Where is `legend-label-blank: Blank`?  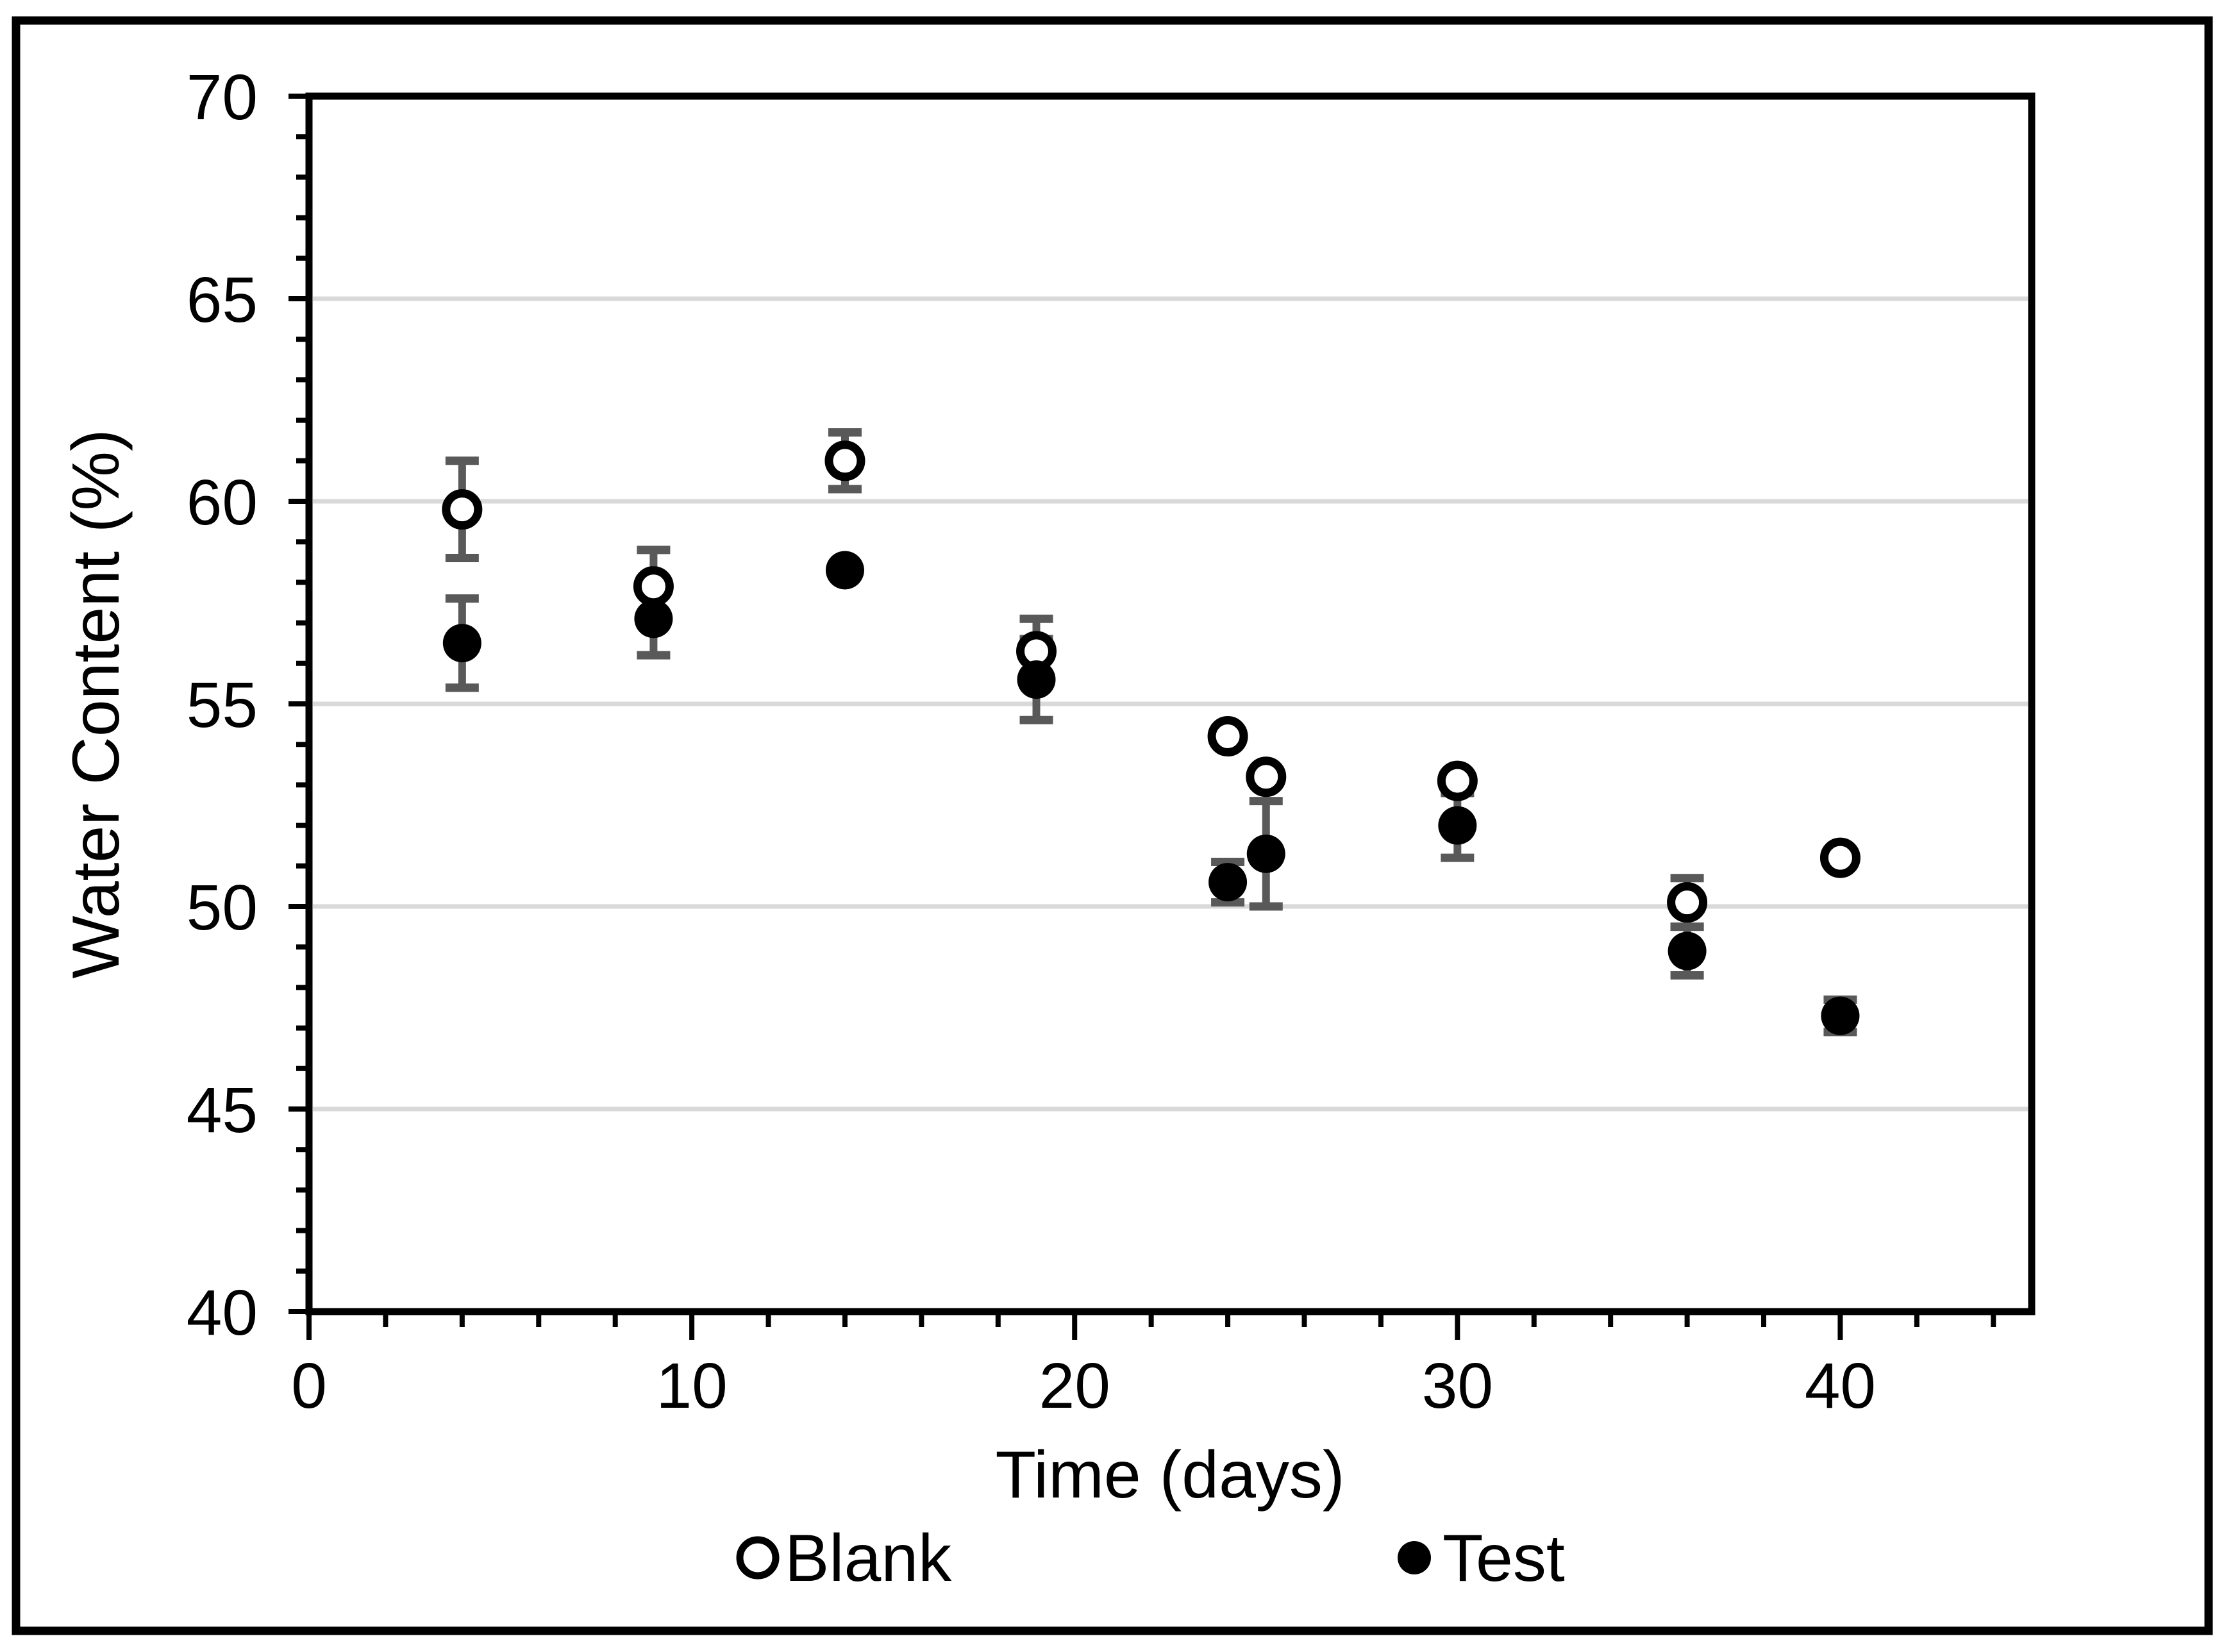 legend-label-blank: Blank is located at coordinates (868, 1558).